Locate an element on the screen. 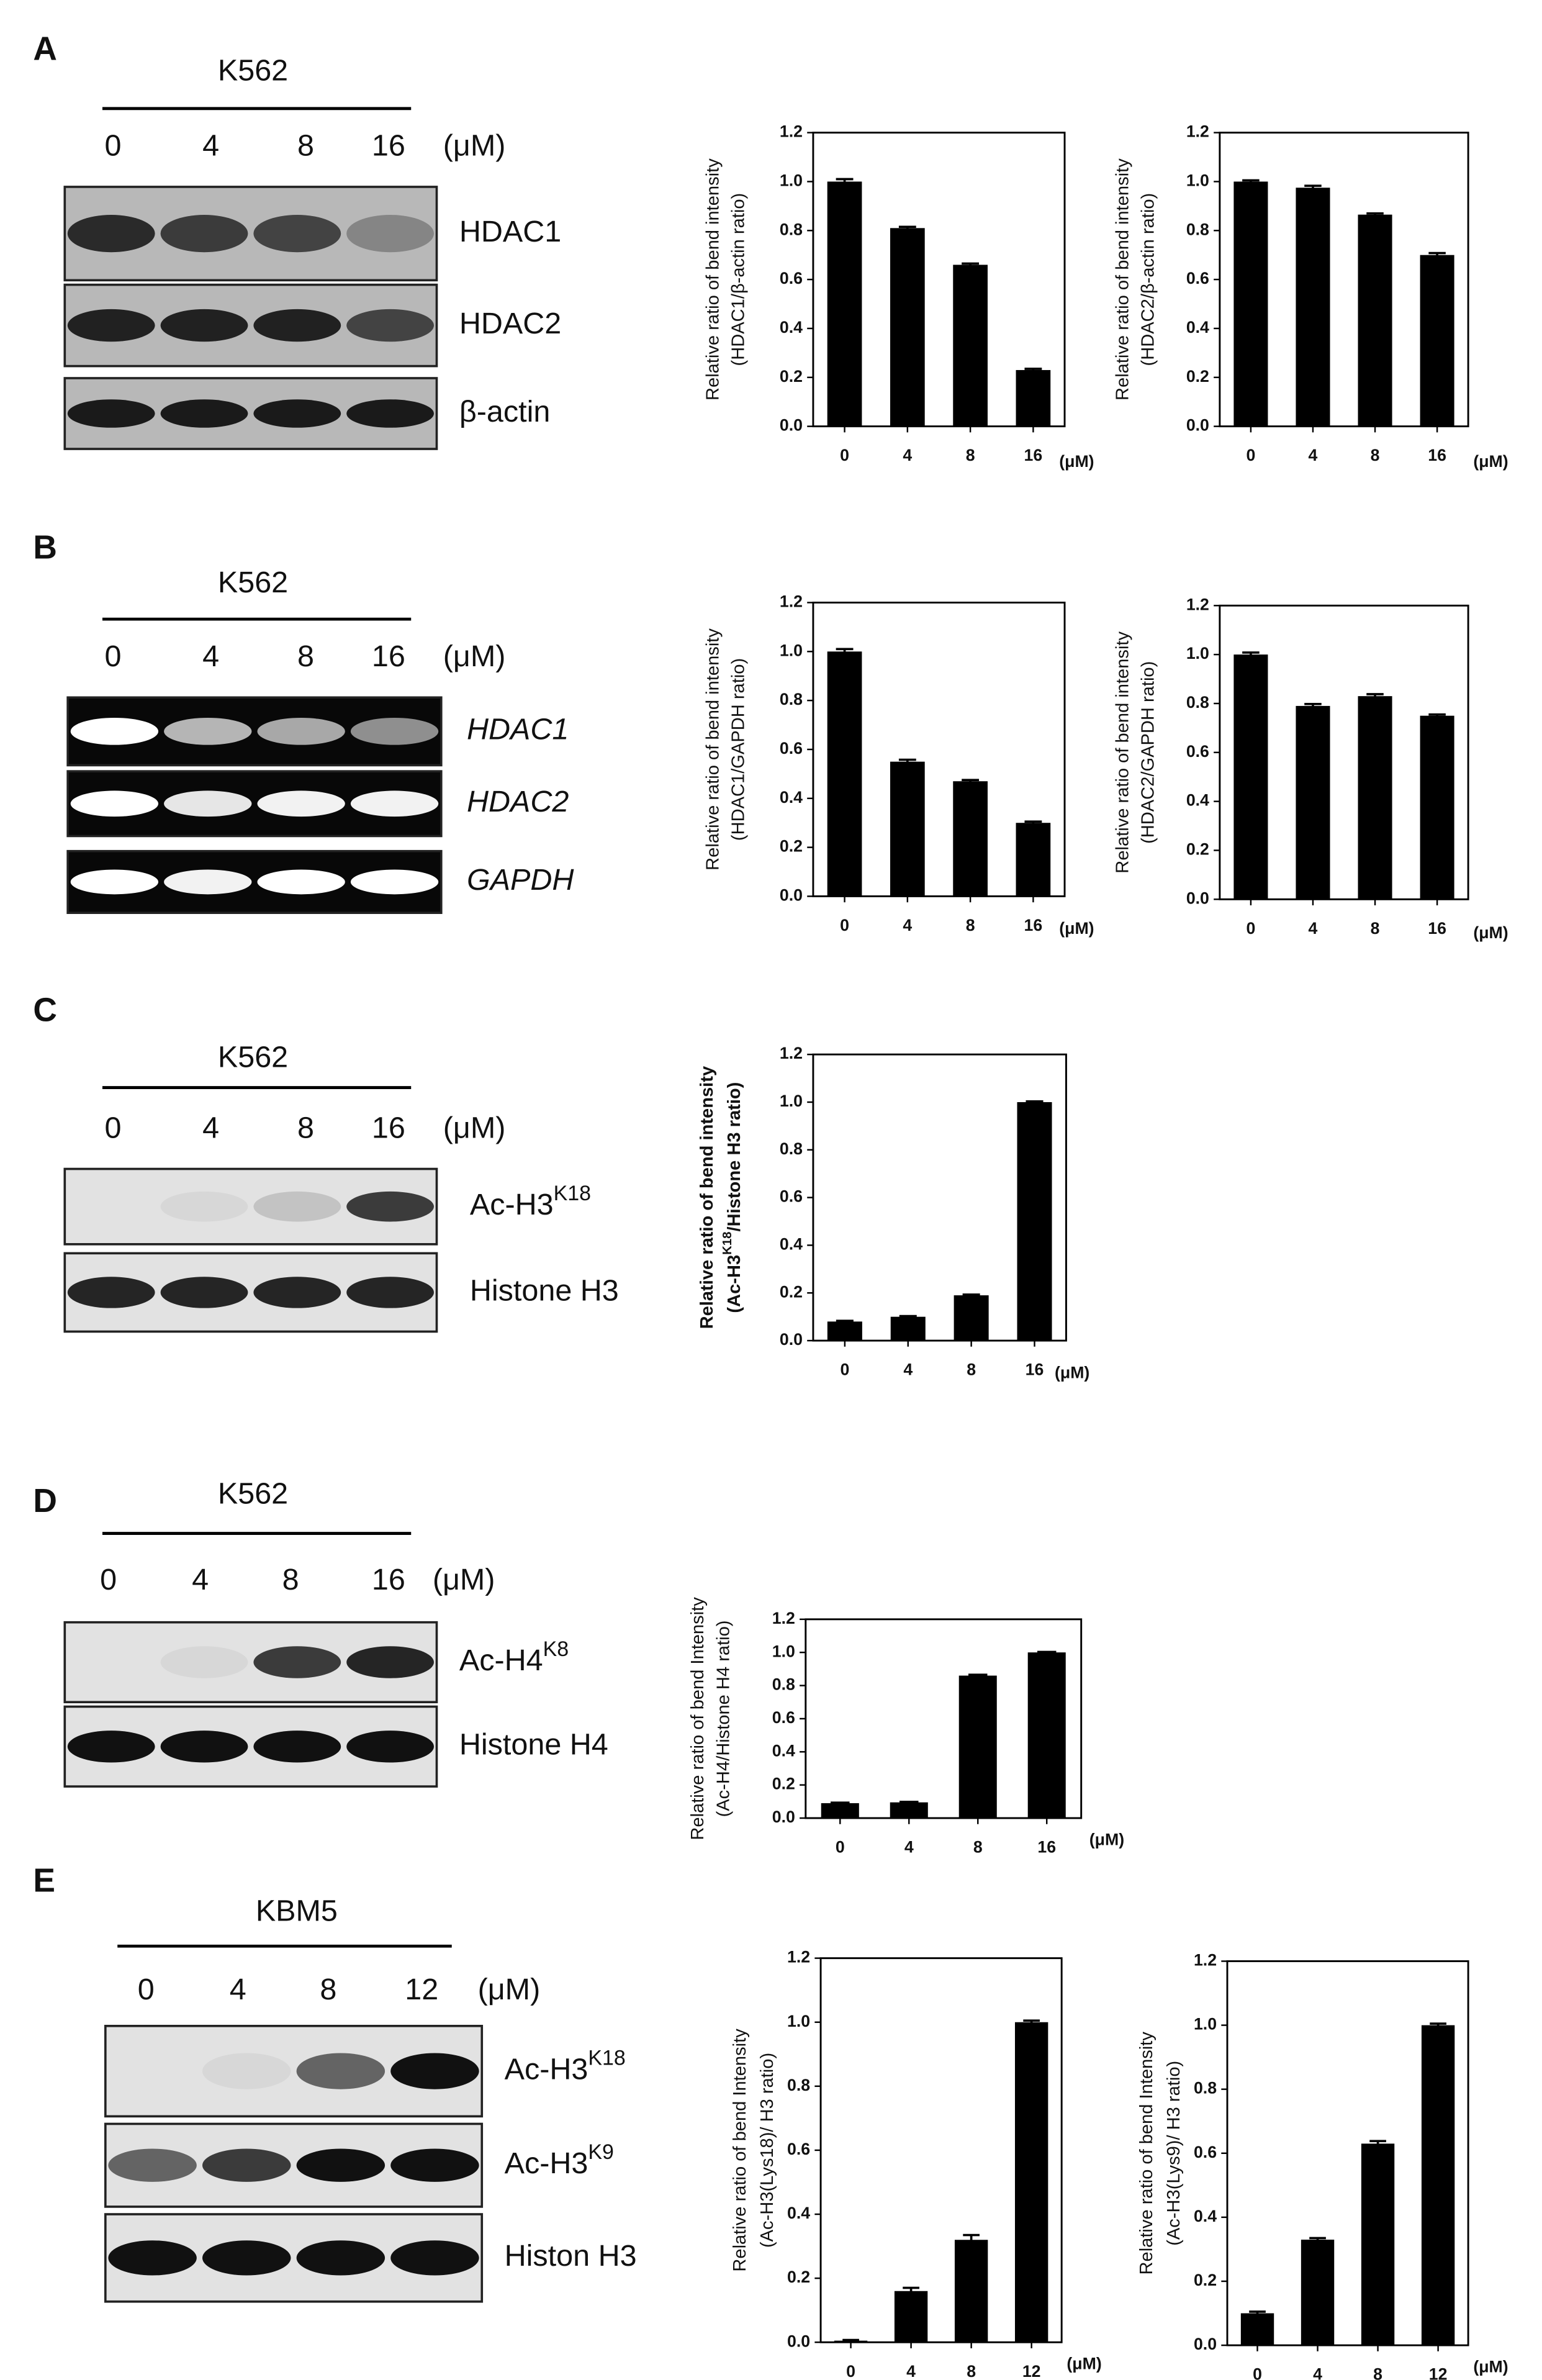  band-label-sup: K9 is located at coordinates (601, 2152).